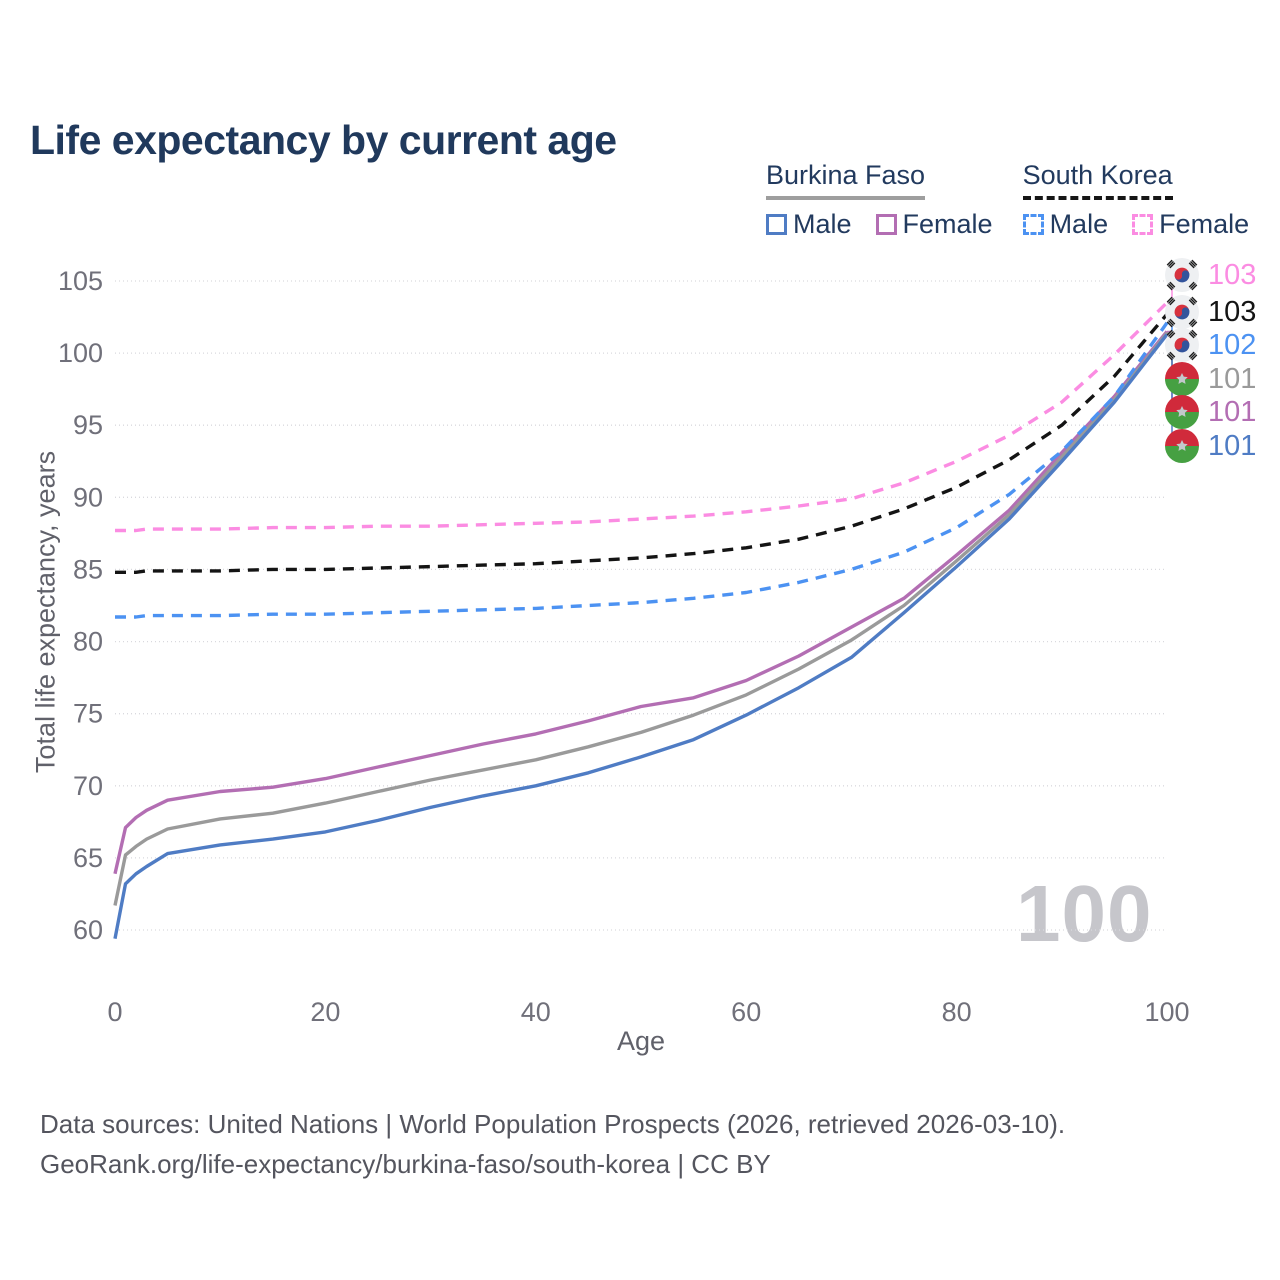 The width and height of the screenshot is (1280, 1280). What do you see at coordinates (1033, 224) in the screenshot?
I see `south-korea-male-swatch-icon` at bounding box center [1033, 224].